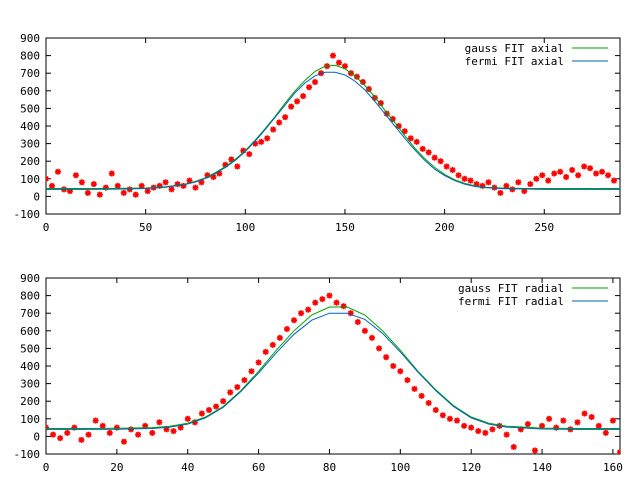  What do you see at coordinates (511, 301) in the screenshot?
I see `legend-label: fermi FIT radial` at bounding box center [511, 301].